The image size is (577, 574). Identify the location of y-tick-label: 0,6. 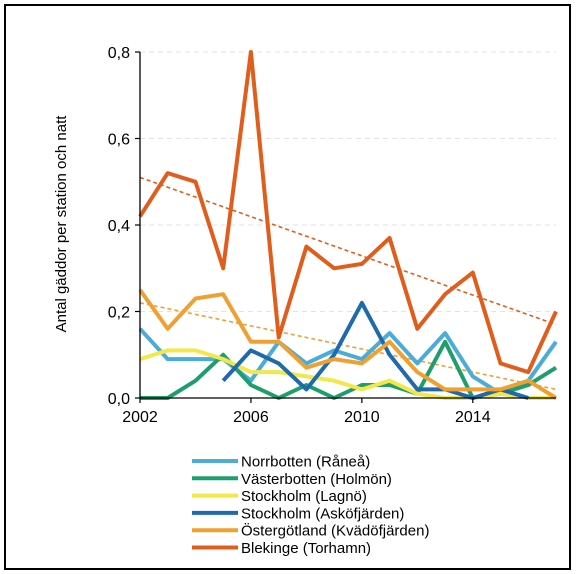
(119, 140).